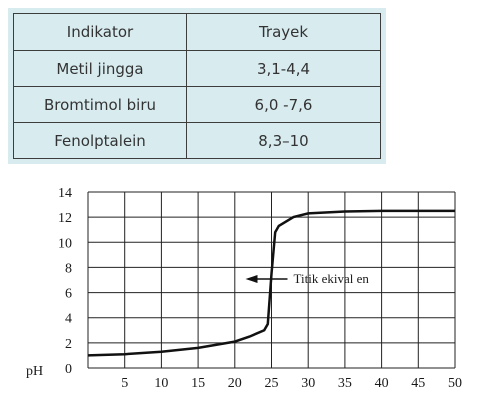  I want to click on table-row: Metil jingga 3,1-4,4, so click(197, 68).